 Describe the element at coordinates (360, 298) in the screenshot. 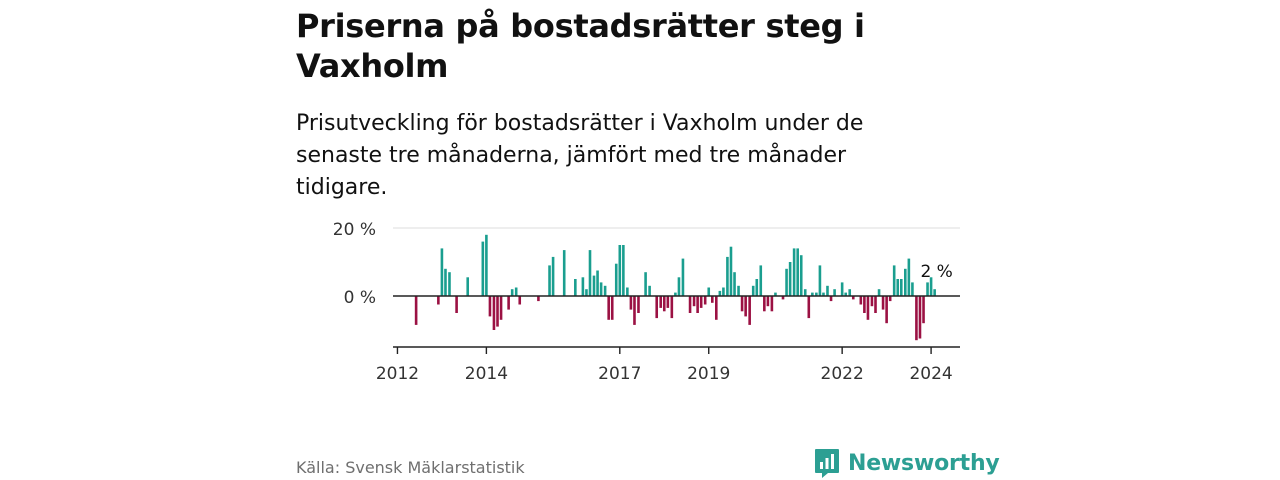

I see `y-tick-label: 0 %` at that location.